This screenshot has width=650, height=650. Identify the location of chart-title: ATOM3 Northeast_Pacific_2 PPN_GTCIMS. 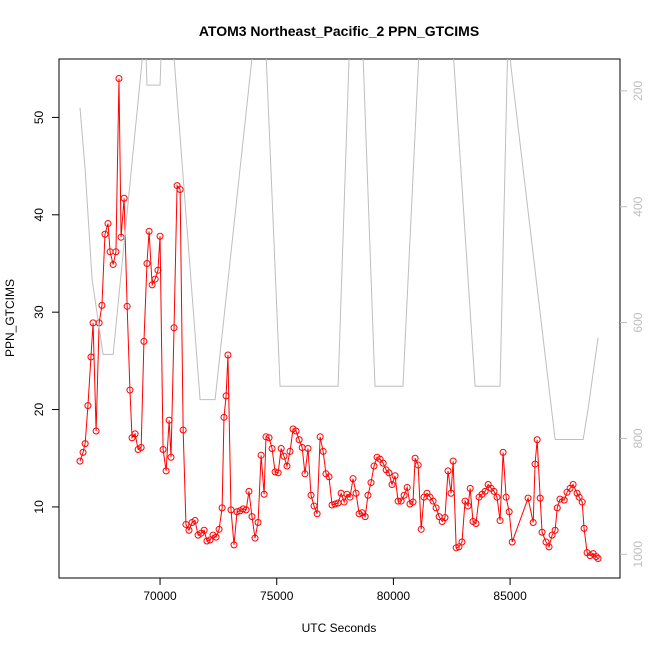
(339, 31).